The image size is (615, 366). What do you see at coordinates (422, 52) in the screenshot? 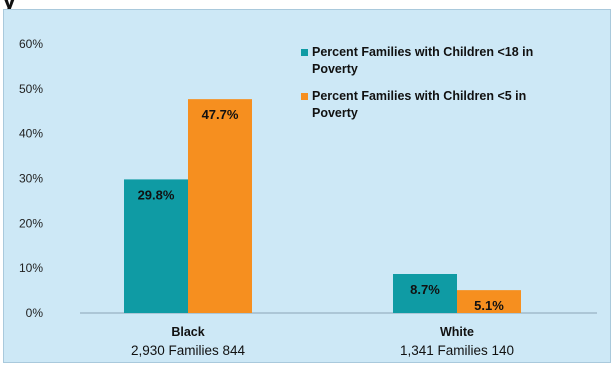
I see `legend-label: Percent Families with Children <18 in` at bounding box center [422, 52].